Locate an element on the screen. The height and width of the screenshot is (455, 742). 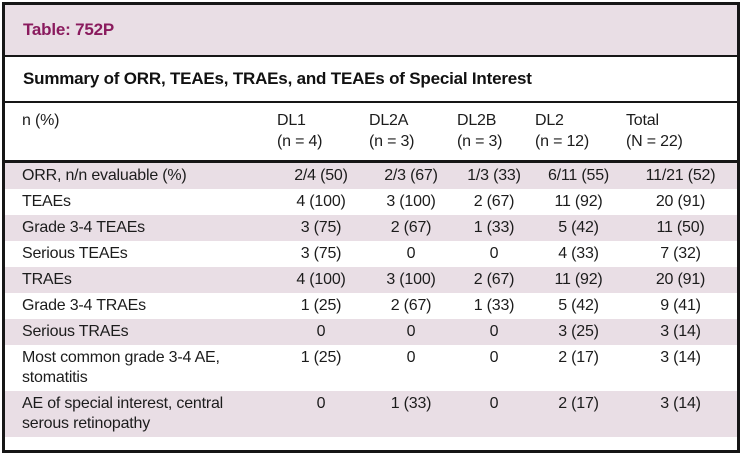
table-row: Serious TRAEs 0 0 0 3 (25) 3 (14) is located at coordinates (371, 332).